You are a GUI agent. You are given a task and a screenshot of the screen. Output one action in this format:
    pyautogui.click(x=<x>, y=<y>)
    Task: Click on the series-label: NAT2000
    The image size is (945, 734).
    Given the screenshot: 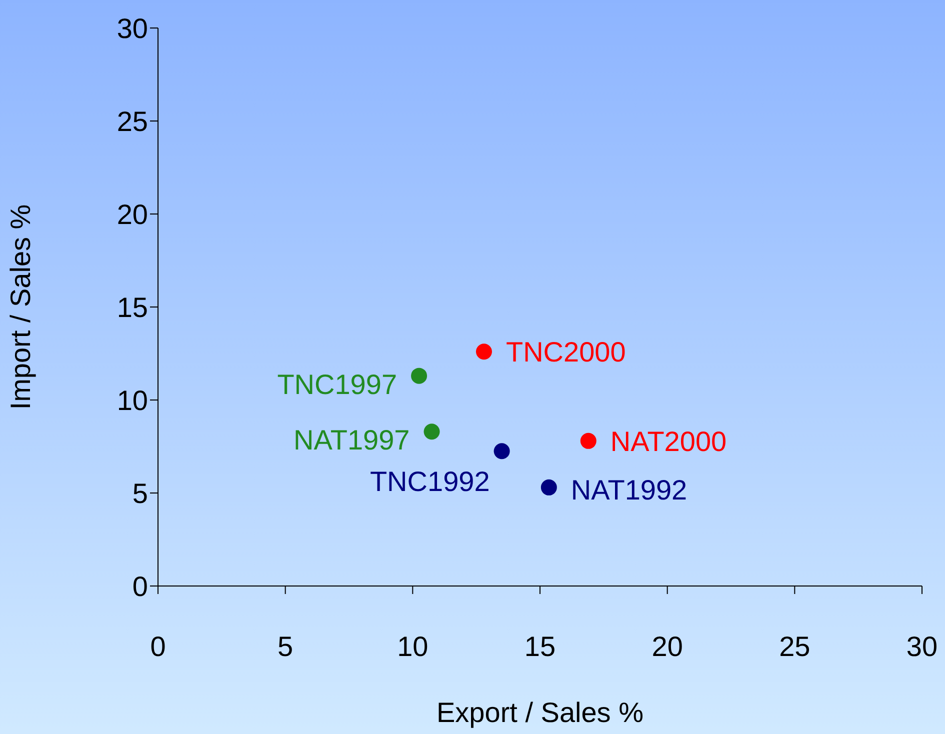 What is the action you would take?
    pyautogui.click(x=668, y=441)
    